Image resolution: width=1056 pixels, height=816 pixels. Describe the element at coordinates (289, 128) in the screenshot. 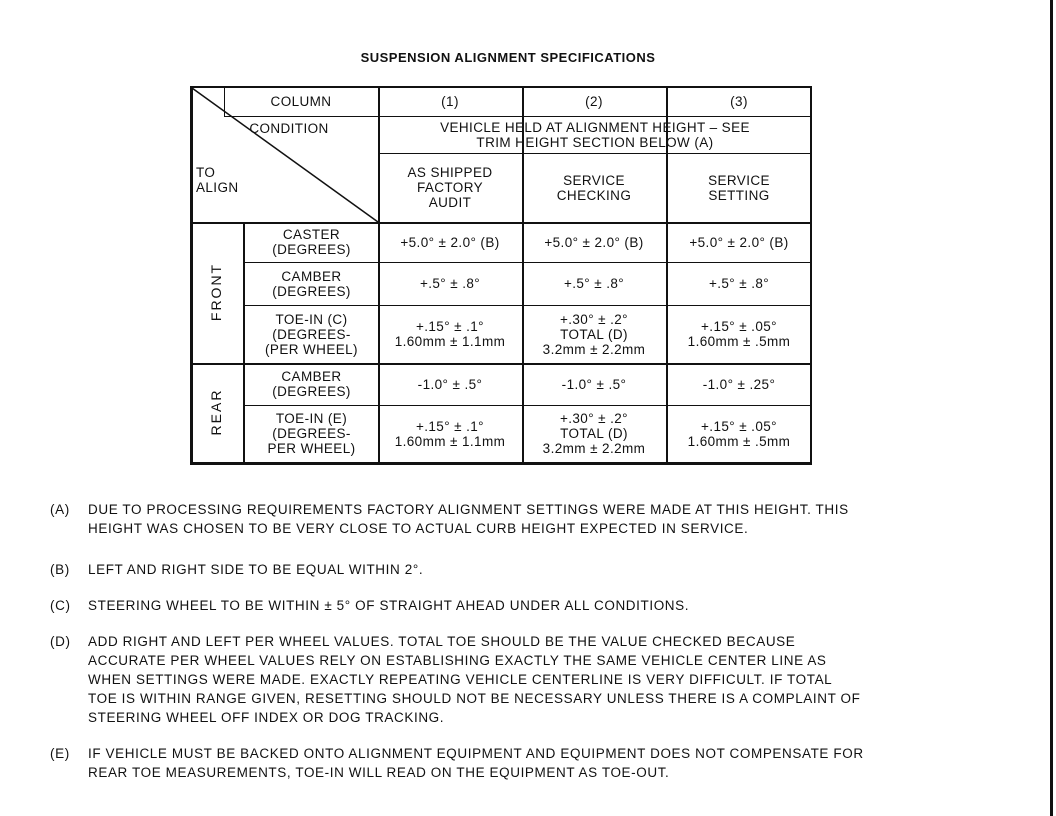

I see `condition-label: CONDITION` at that location.